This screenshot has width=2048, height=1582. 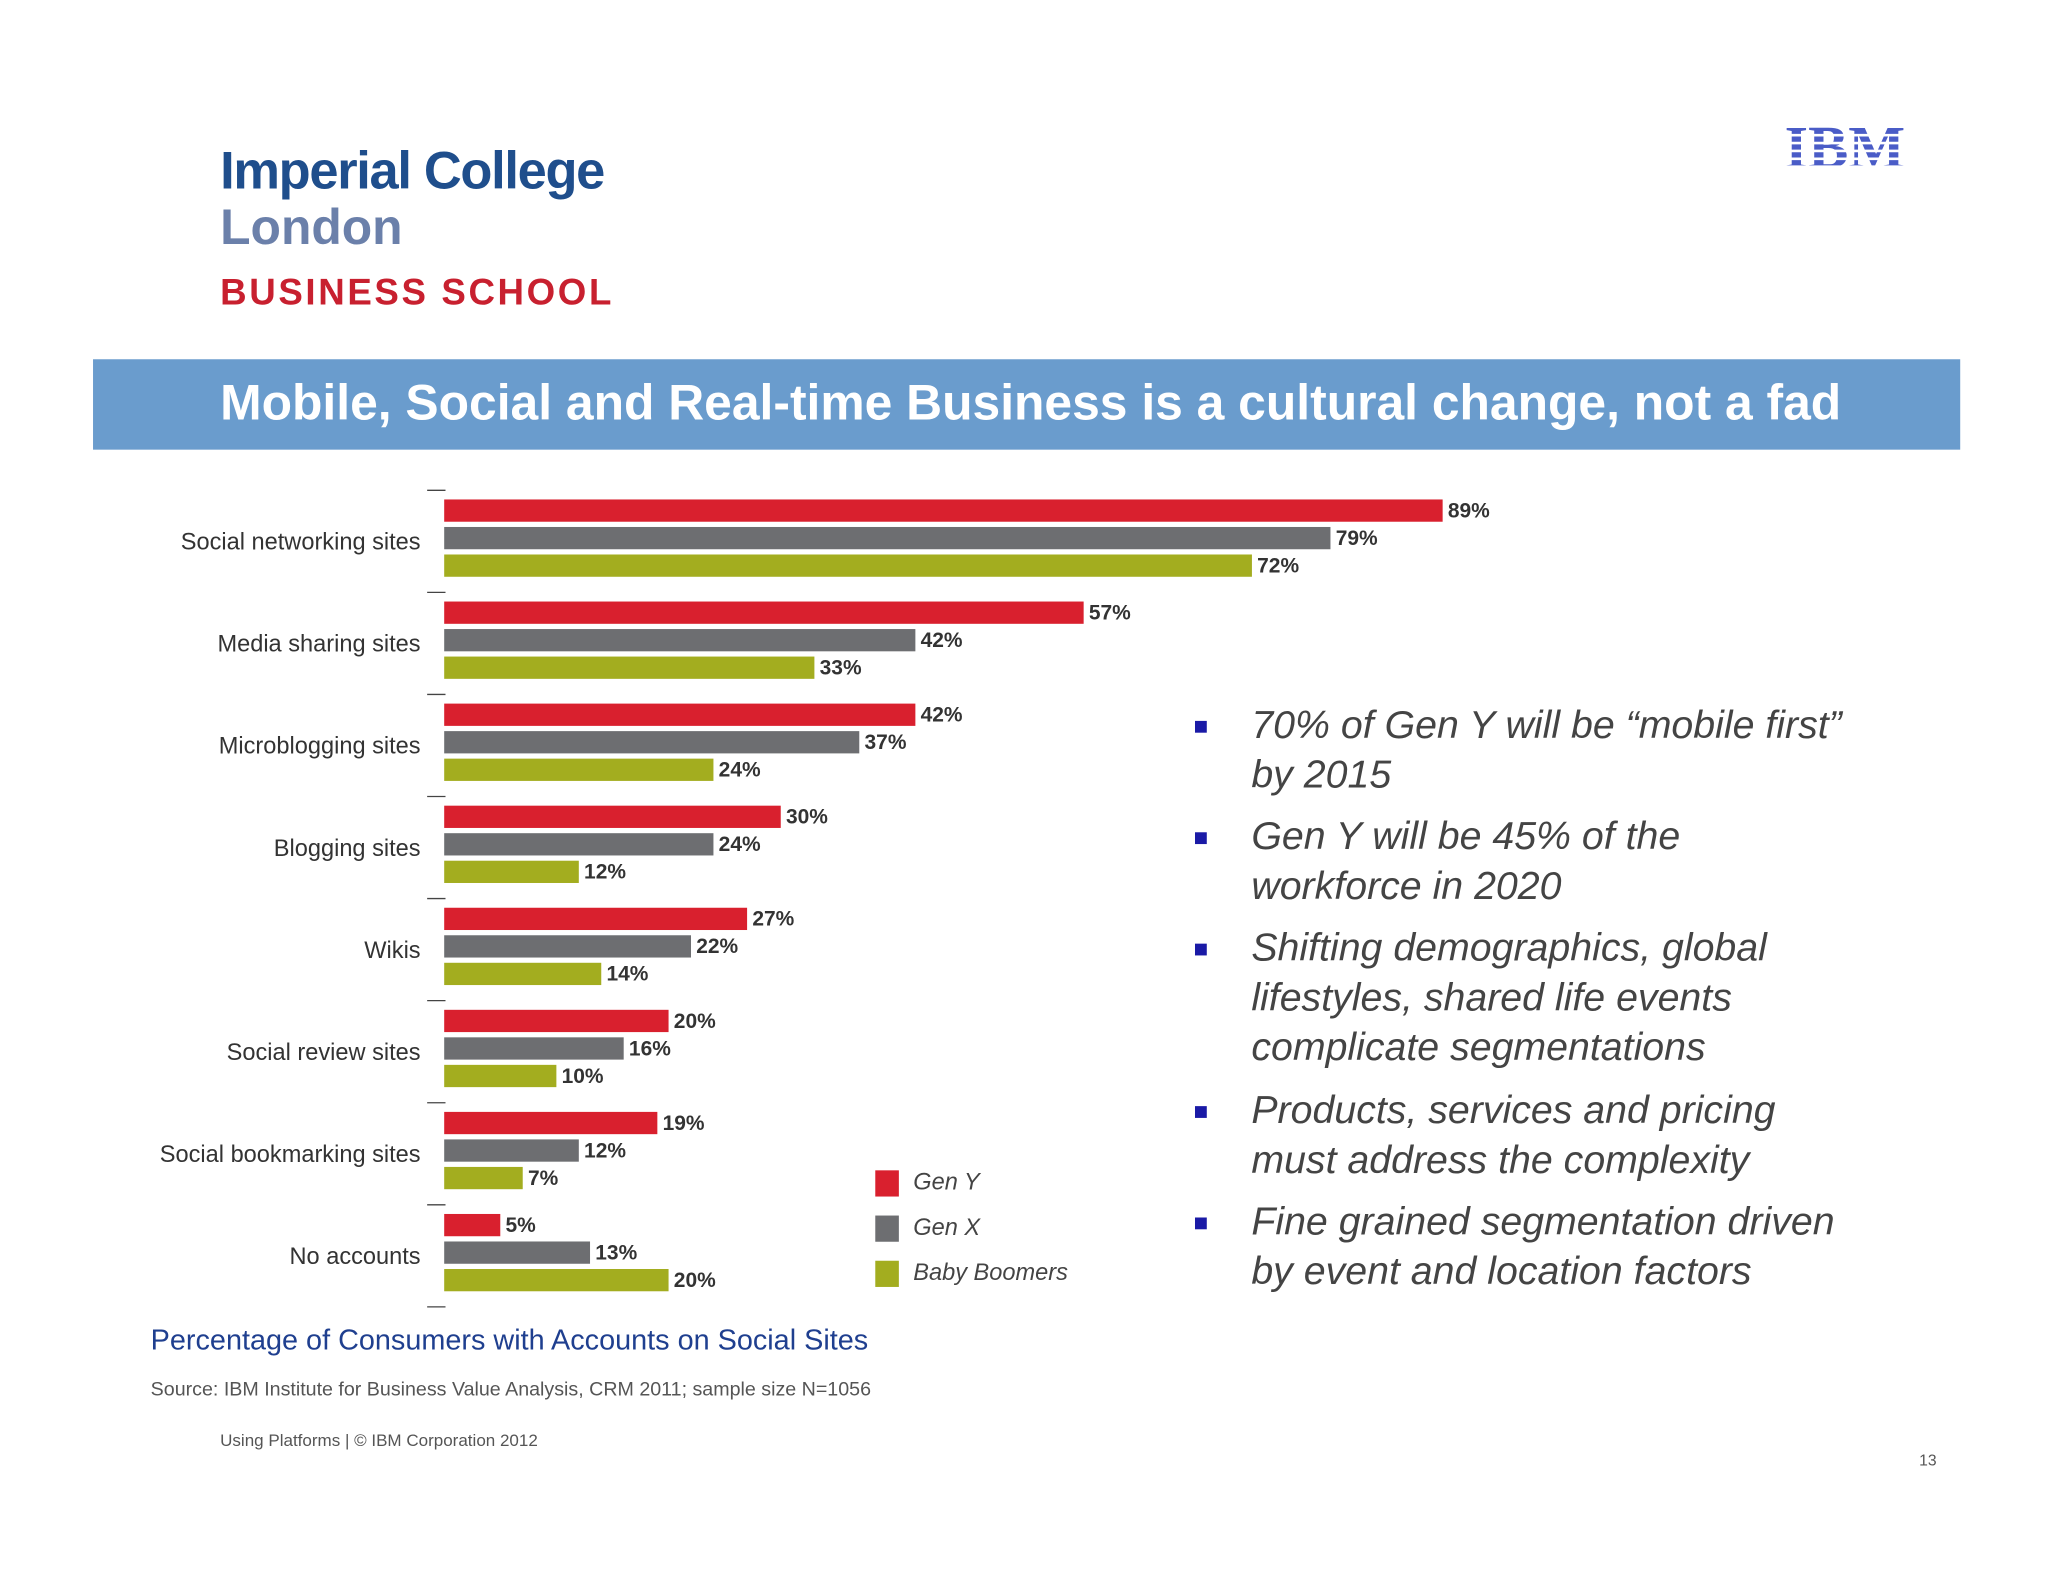 I want to click on bullet-text: Shifting demographics, global, so click(x=1509, y=948).